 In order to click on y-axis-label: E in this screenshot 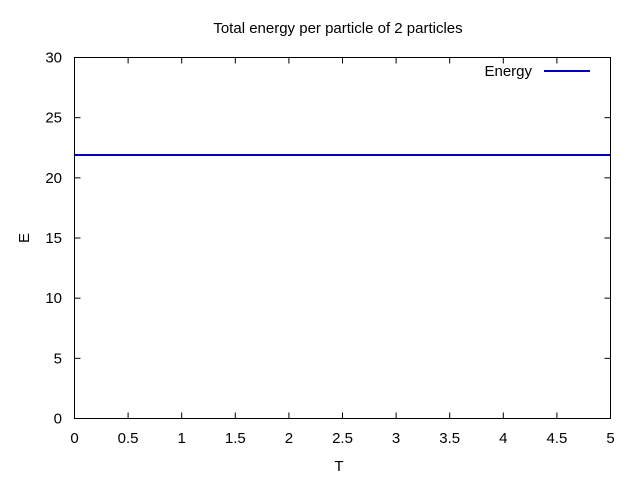, I will do `click(24, 238)`.